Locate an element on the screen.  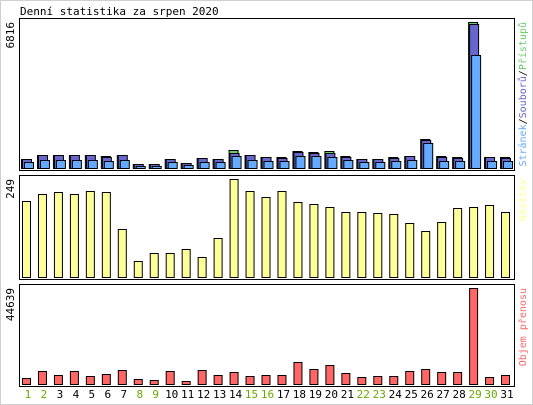
x-tick-day-14: 14 is located at coordinates (236, 394).